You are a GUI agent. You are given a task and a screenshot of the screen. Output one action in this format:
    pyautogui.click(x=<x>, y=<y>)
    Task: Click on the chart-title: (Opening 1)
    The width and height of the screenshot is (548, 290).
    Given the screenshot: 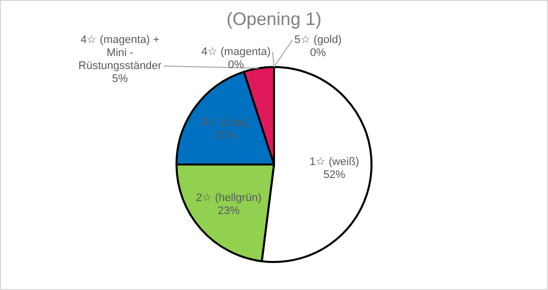 What is the action you would take?
    pyautogui.click(x=274, y=18)
    